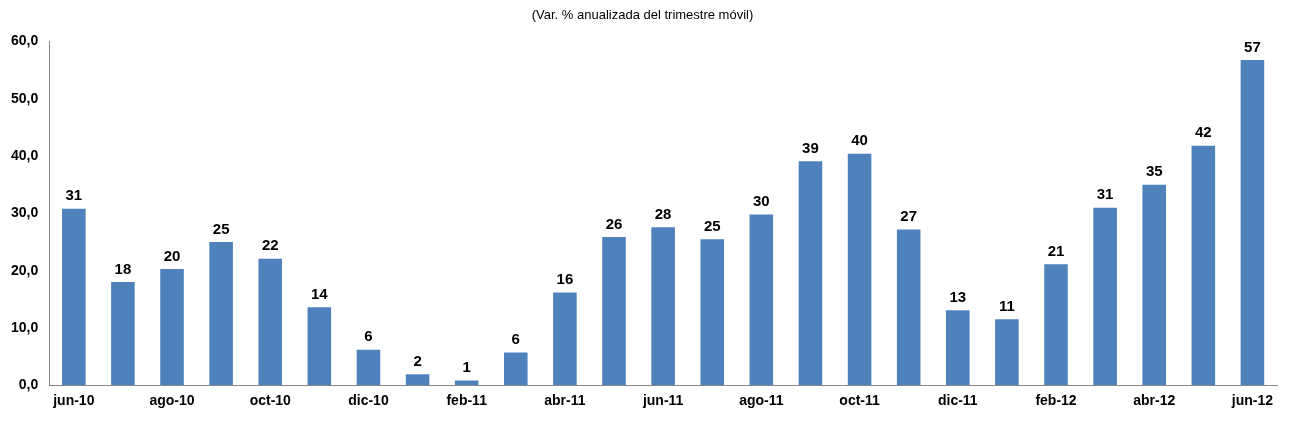 This screenshot has width=1295, height=421. Describe the element at coordinates (466, 367) in the screenshot. I see `data-label: 1` at that location.